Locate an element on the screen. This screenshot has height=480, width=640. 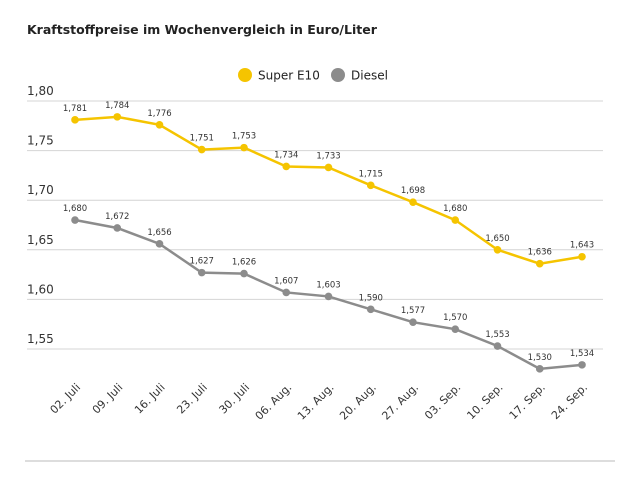
x-tick-label: 30. Juli is located at coordinates (235, 399).